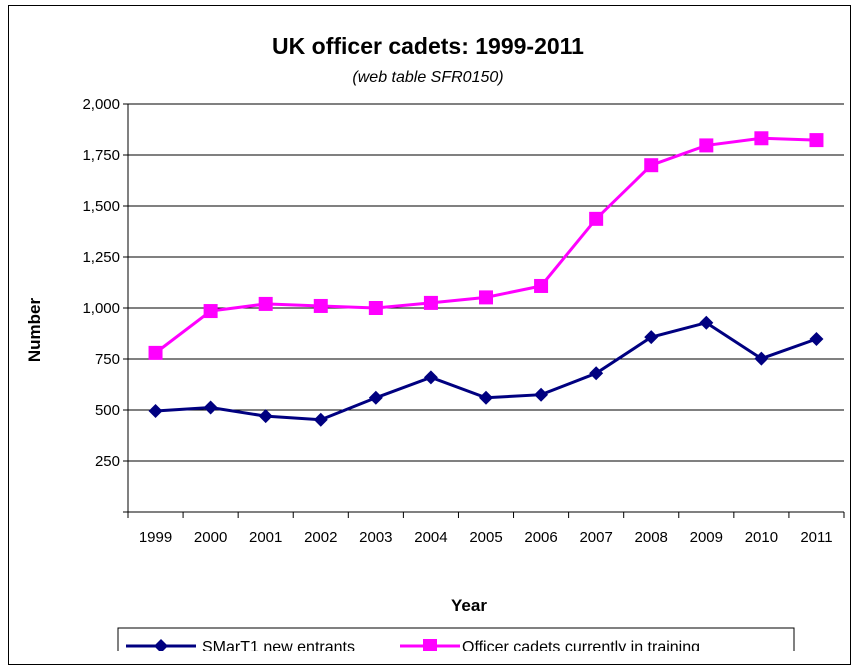 The width and height of the screenshot is (860, 665). What do you see at coordinates (651, 537) in the screenshot?
I see `x-tick-label: 2008` at bounding box center [651, 537].